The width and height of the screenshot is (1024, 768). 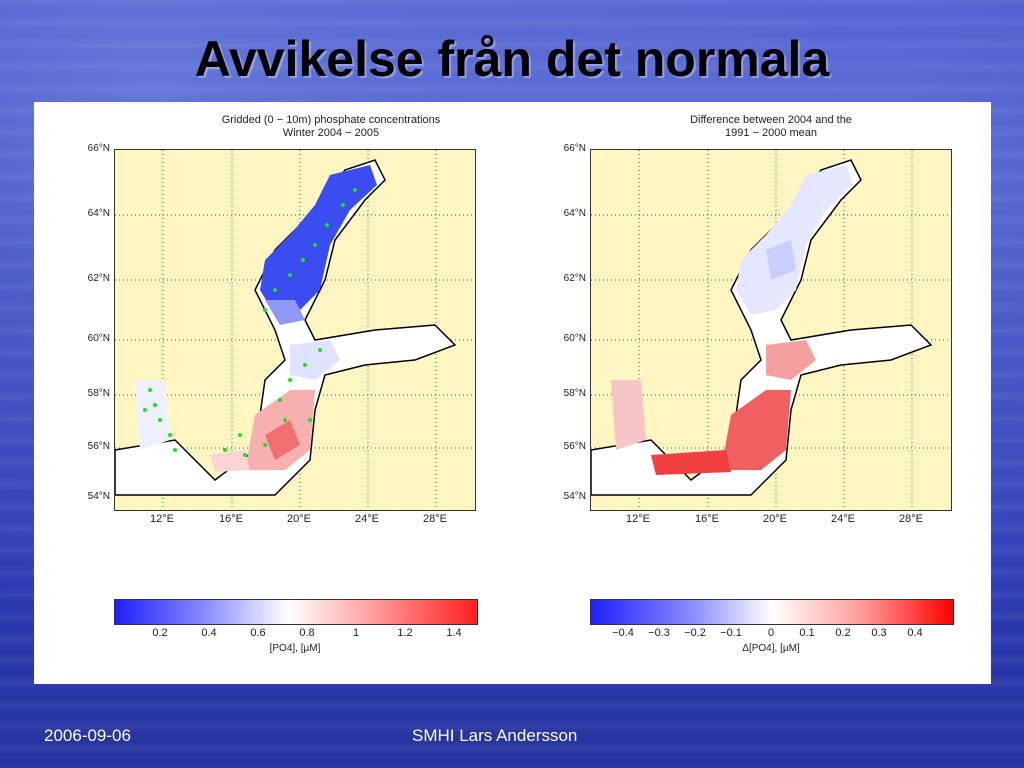 I want to click on left-lat-54: 54°N, so click(x=98, y=496).